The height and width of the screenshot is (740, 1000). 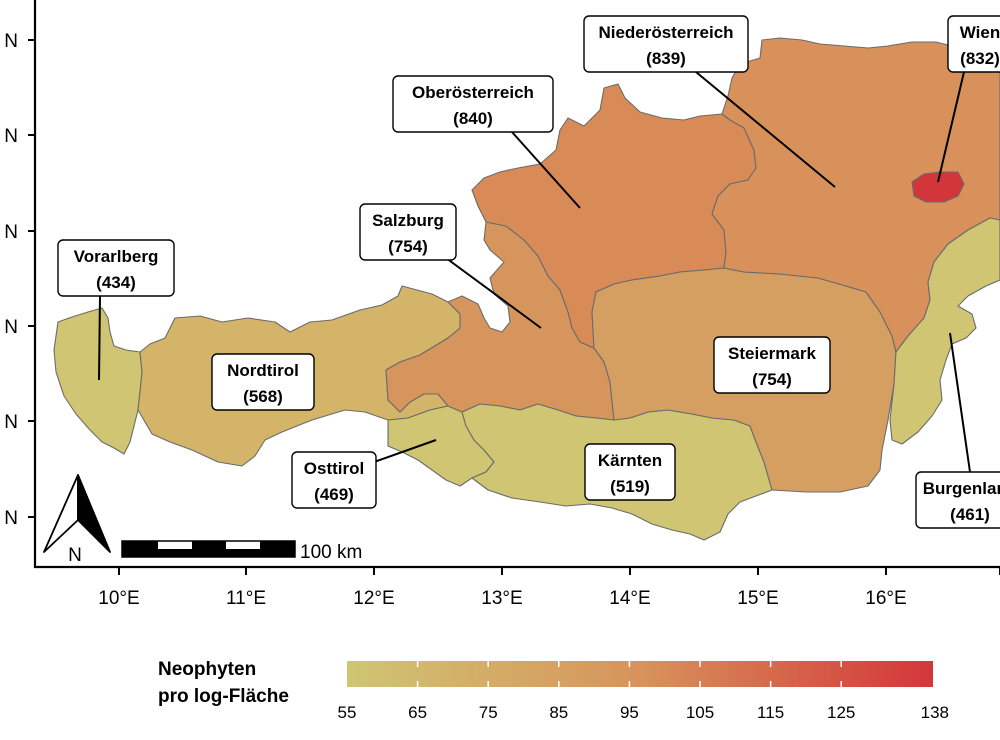 What do you see at coordinates (246, 598) in the screenshot?
I see `x-tick-label: 11°E` at bounding box center [246, 598].